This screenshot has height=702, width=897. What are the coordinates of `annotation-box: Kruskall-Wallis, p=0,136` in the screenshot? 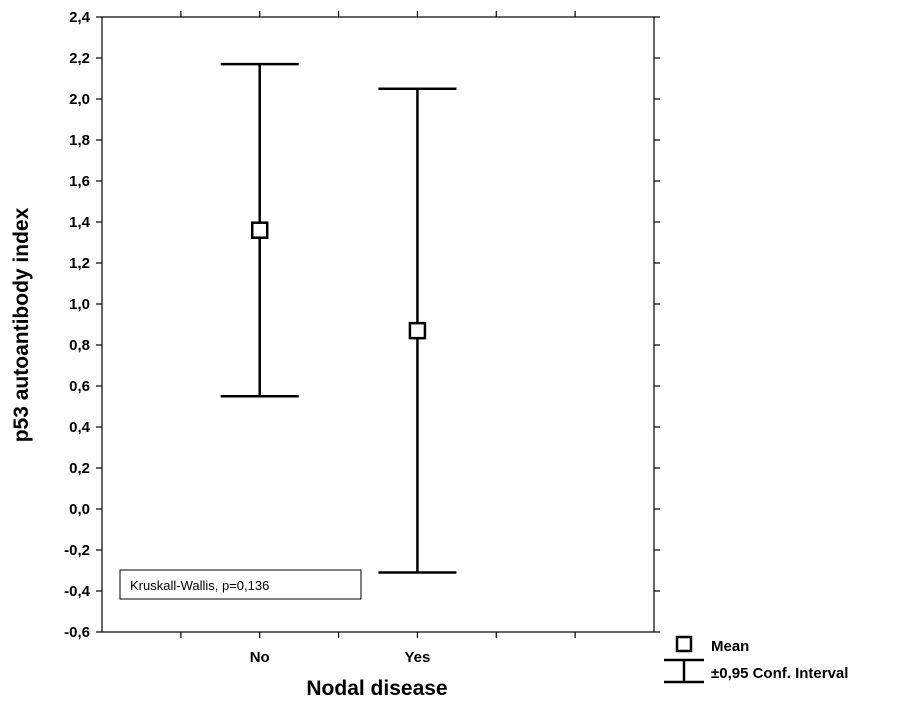 It's located at (240, 584).